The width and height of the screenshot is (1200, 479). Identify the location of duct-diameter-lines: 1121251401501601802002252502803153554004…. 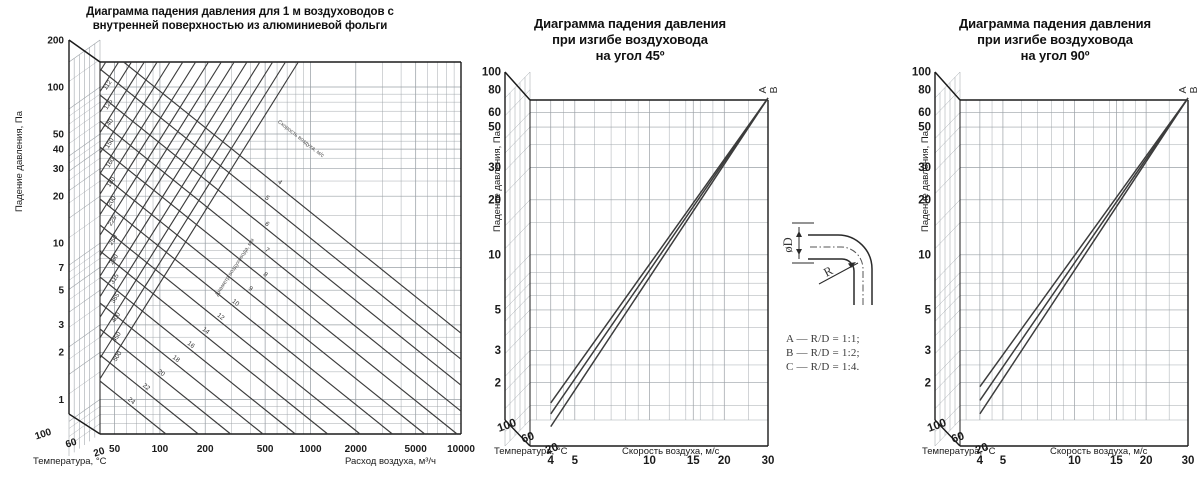
(199, 220).